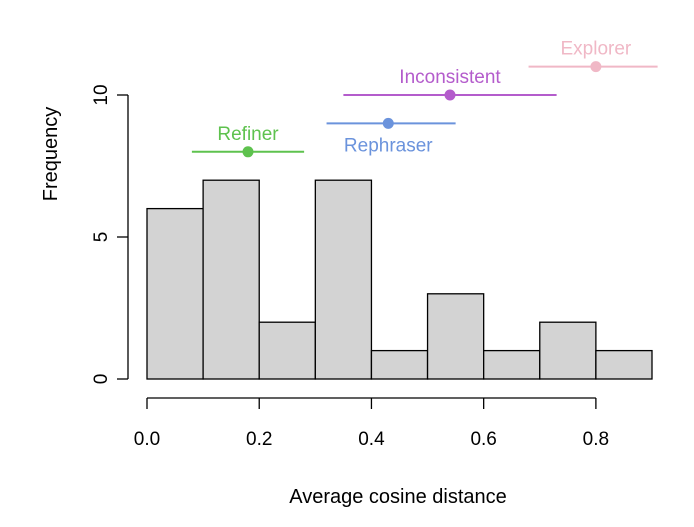 This screenshot has width=694, height=527. I want to click on annotation-label-explorer: Explorer, so click(596, 49).